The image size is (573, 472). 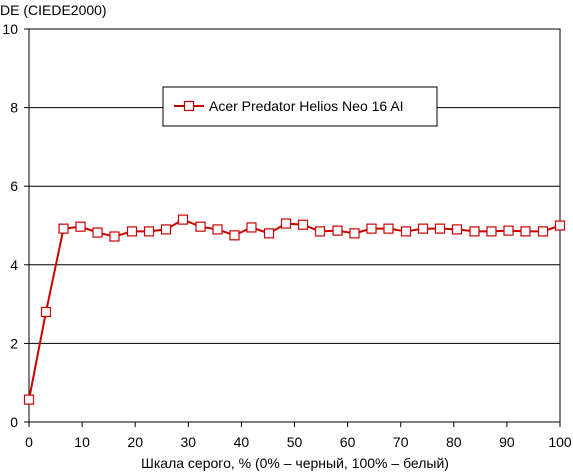 I want to click on legend-label: Acer Predator Helios Neo 16 AI, so click(x=306, y=106).